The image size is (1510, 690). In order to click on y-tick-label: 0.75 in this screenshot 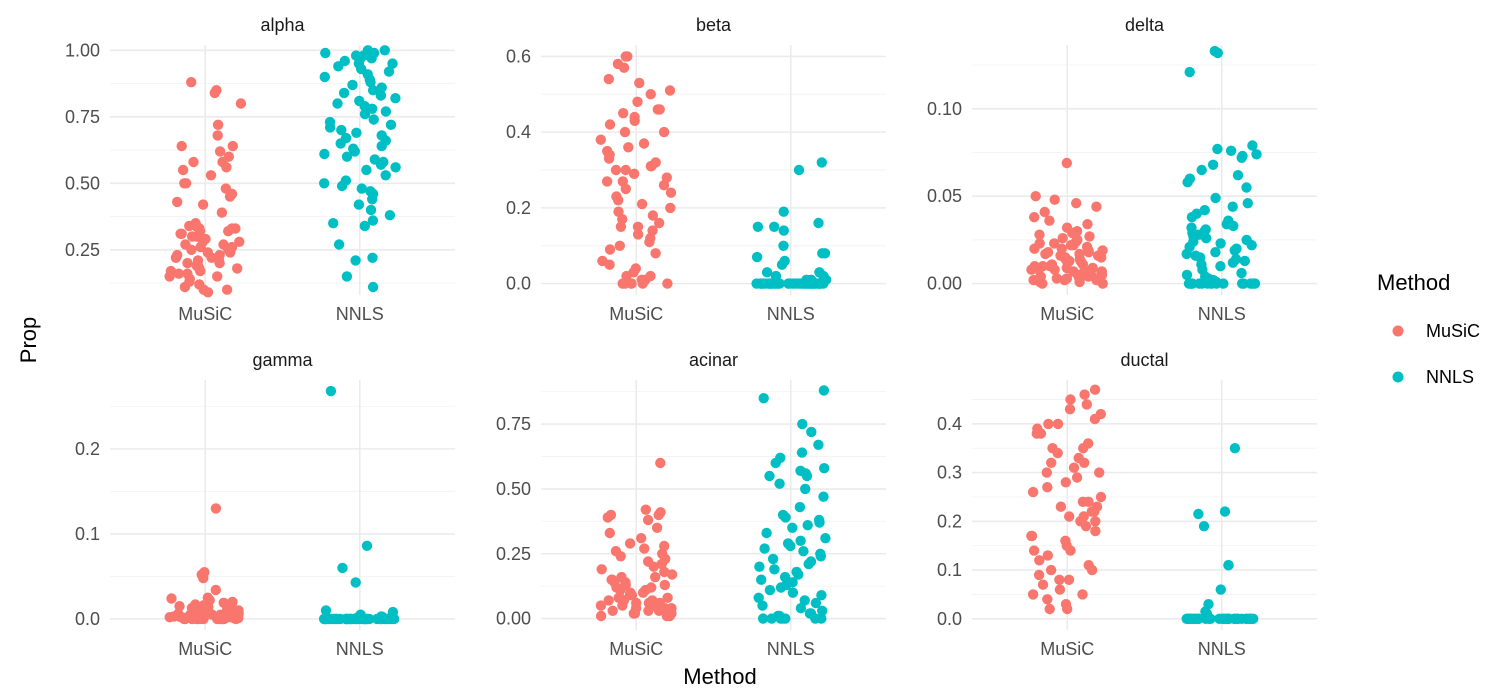, I will do `click(82, 117)`.